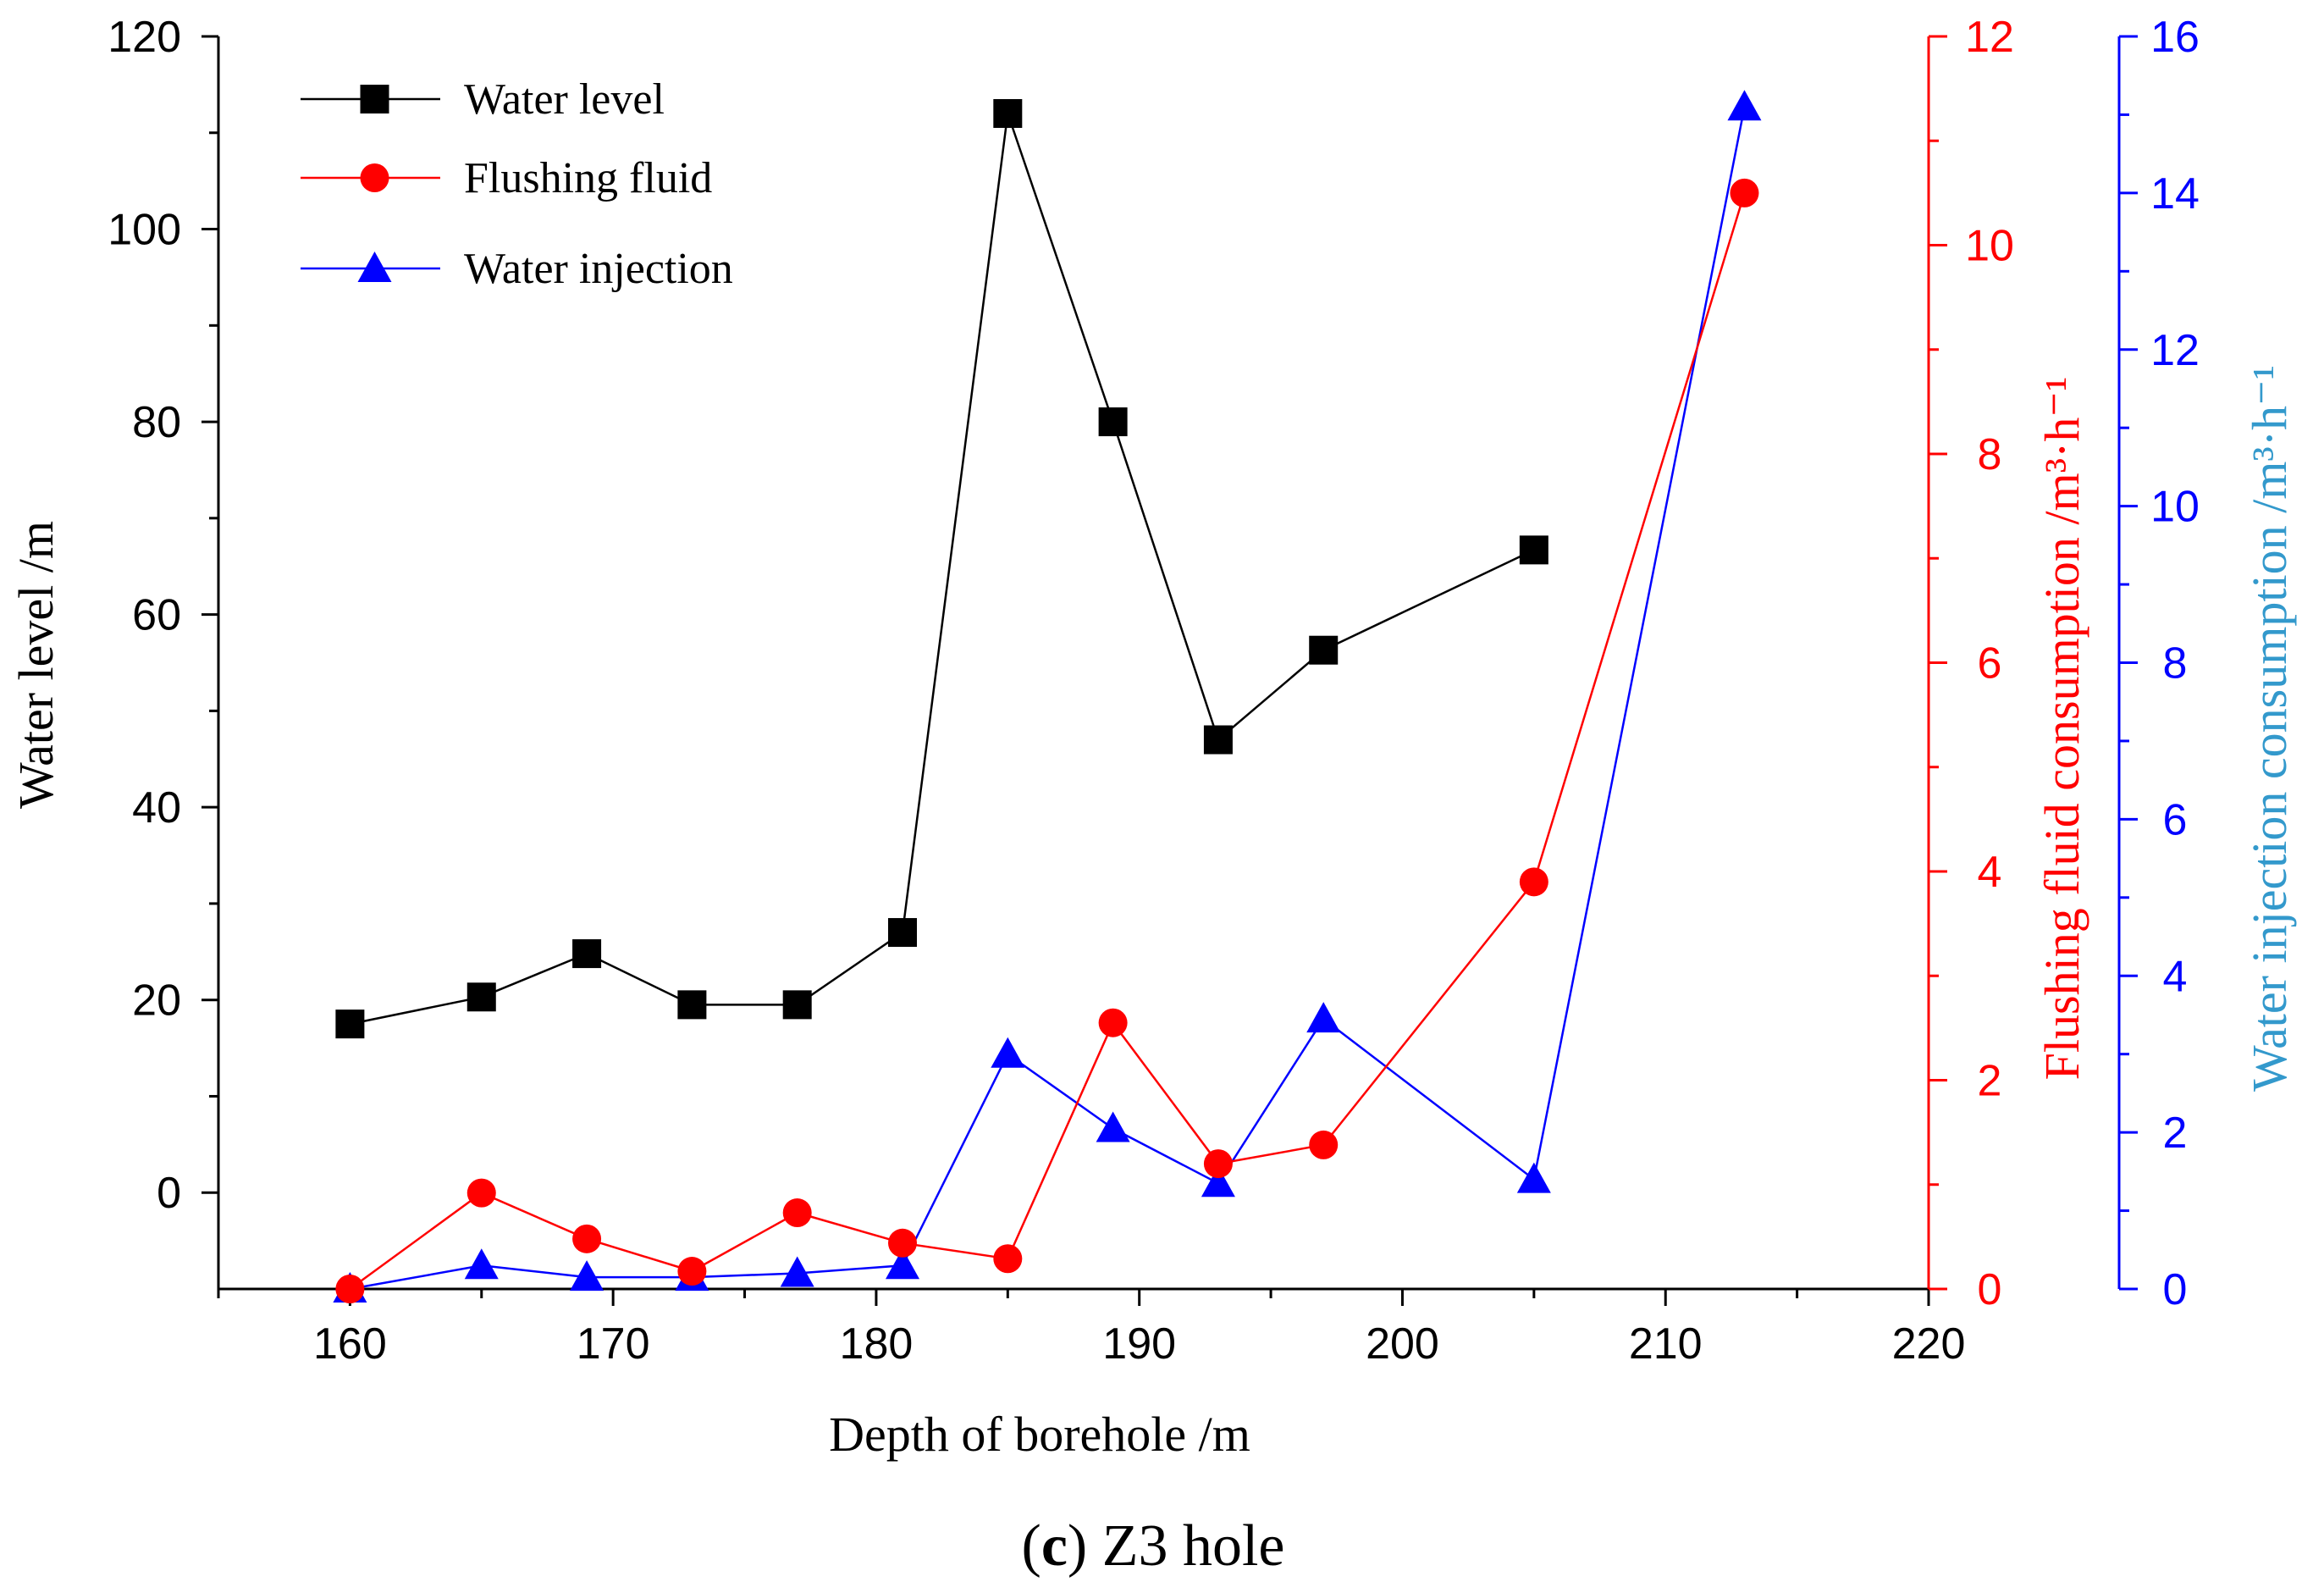  What do you see at coordinates (156, 808) in the screenshot?
I see `left-tick-label: 40` at bounding box center [156, 808].